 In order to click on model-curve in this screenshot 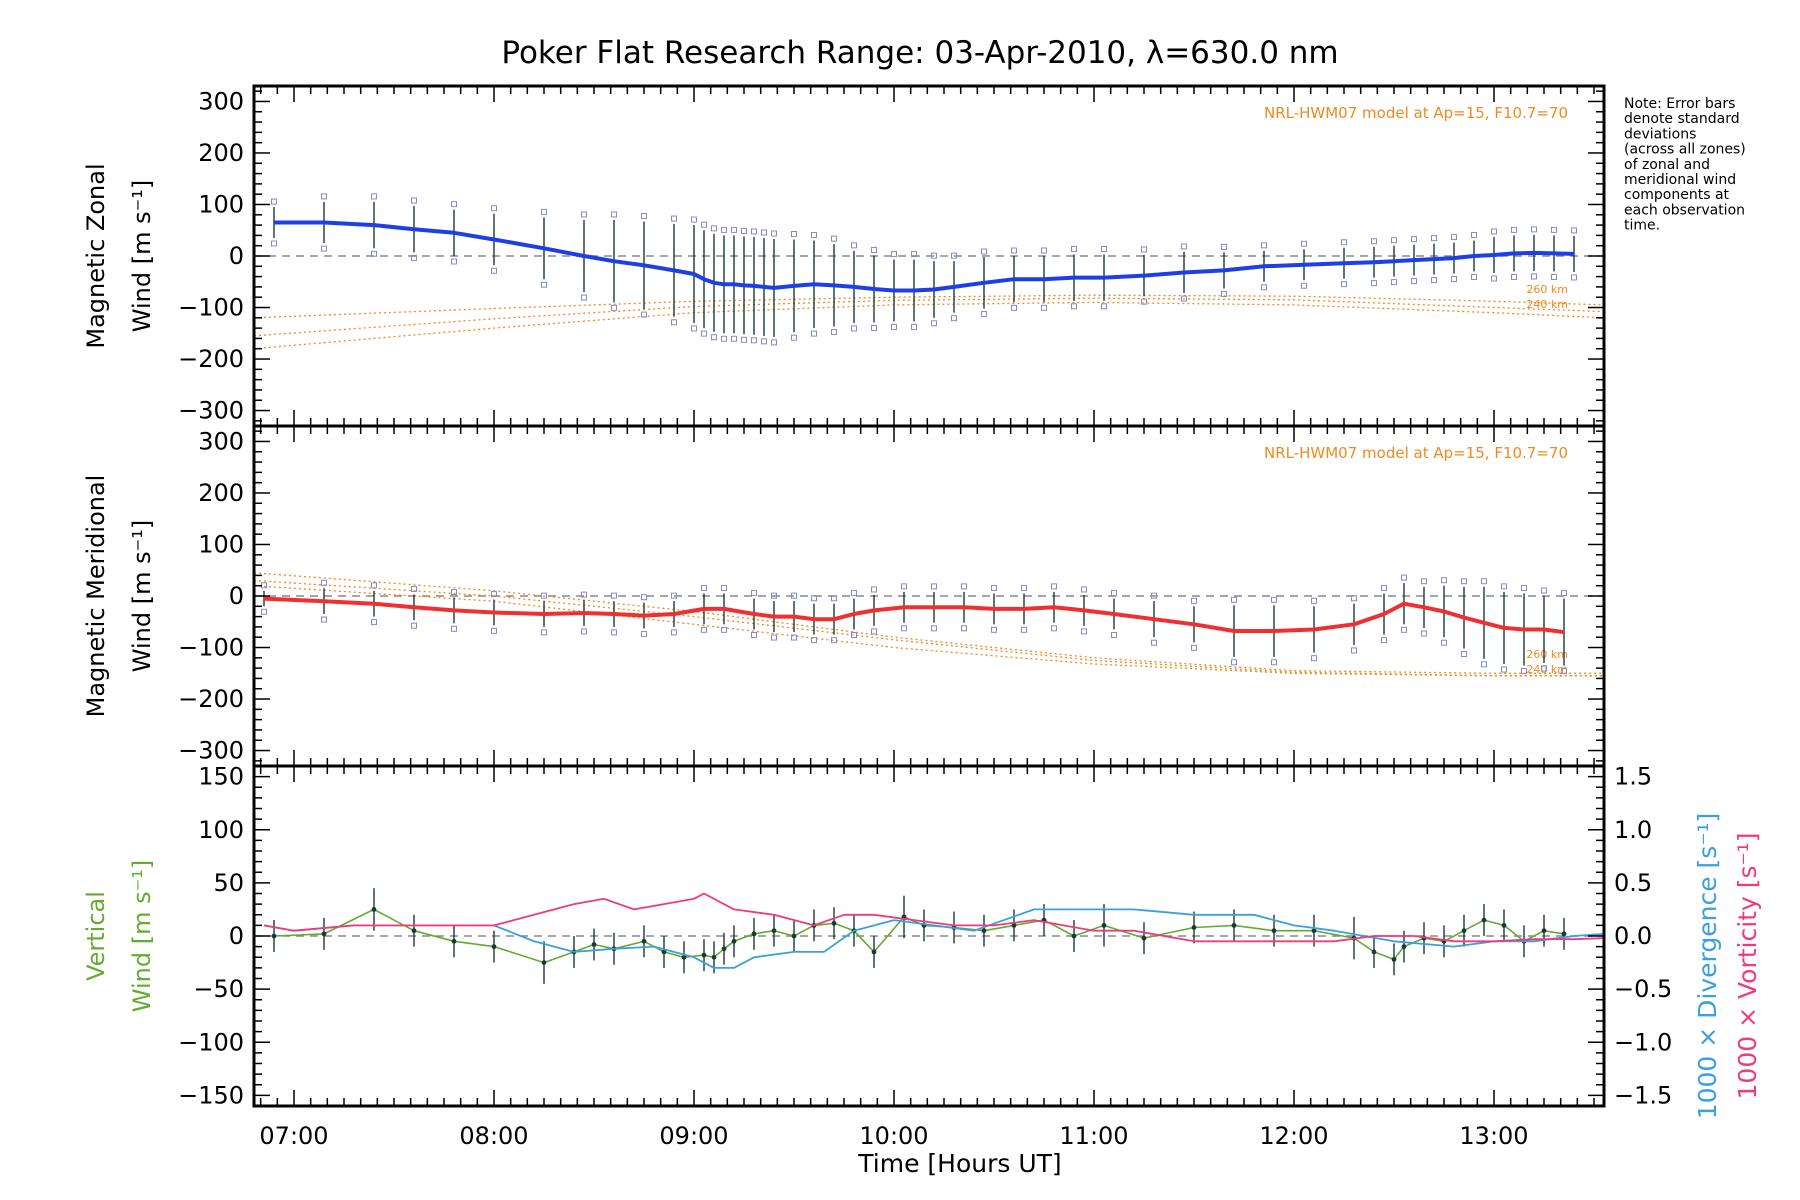, I will do `click(929, 317)`.